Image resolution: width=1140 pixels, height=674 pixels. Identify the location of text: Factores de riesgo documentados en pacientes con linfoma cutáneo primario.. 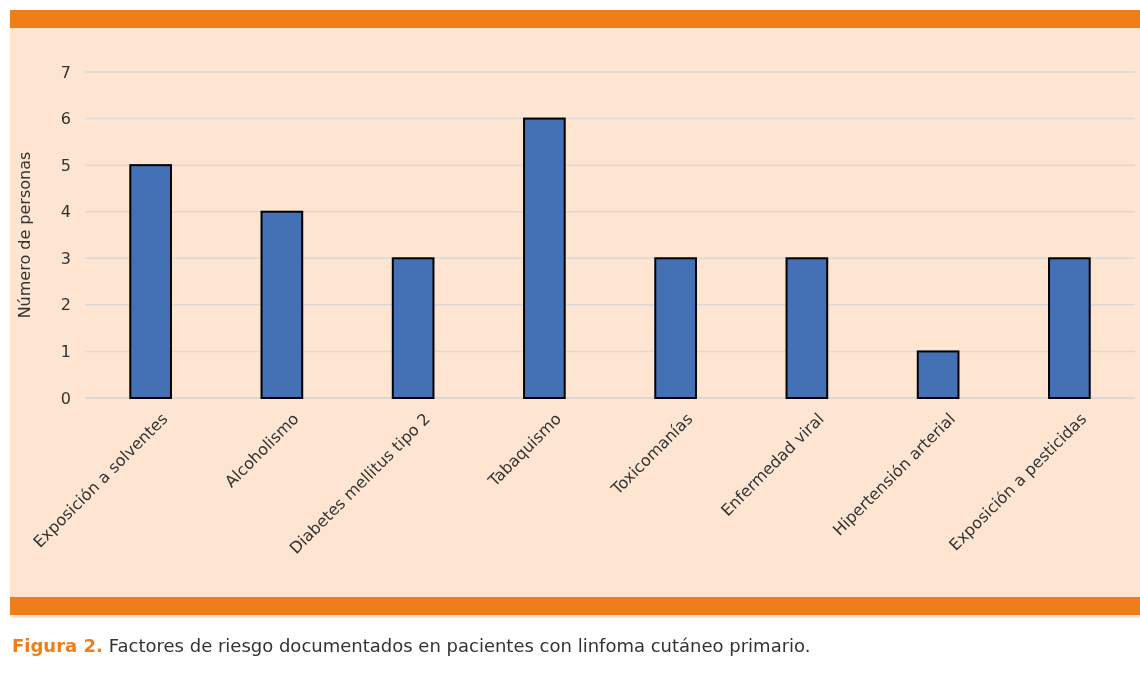
(459, 645).